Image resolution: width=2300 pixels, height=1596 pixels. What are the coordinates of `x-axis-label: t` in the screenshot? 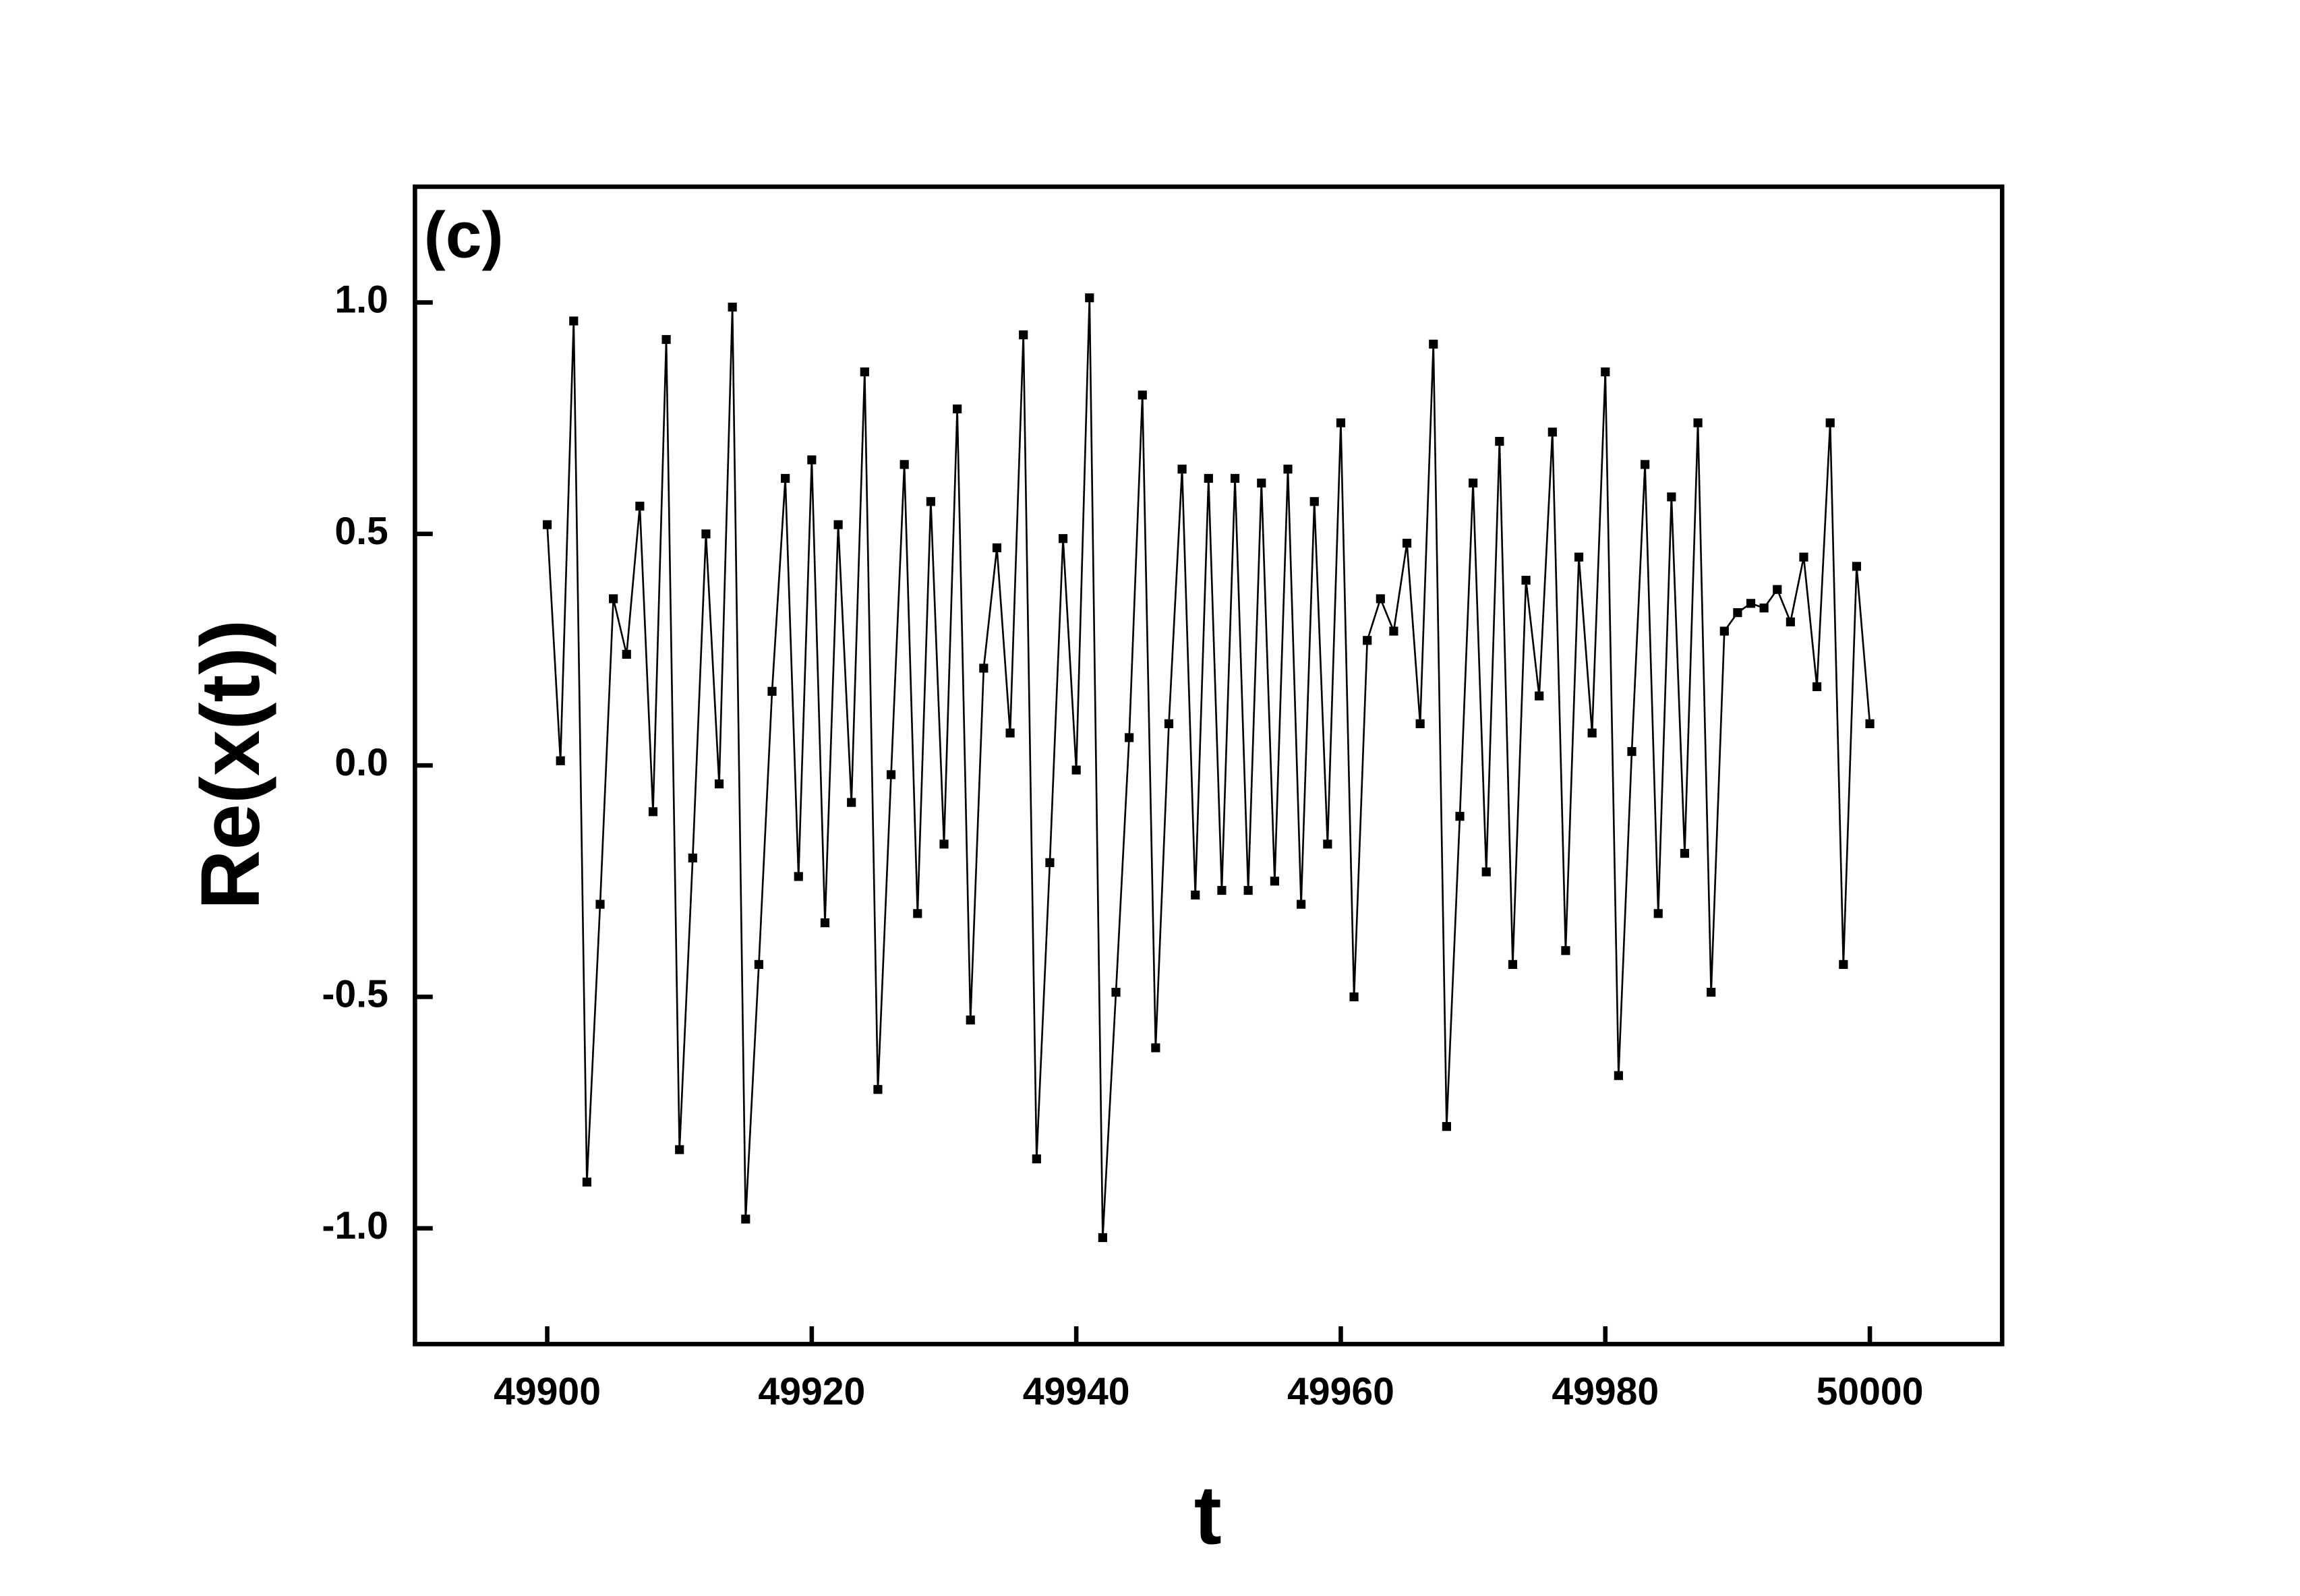 It's located at (1208, 1516).